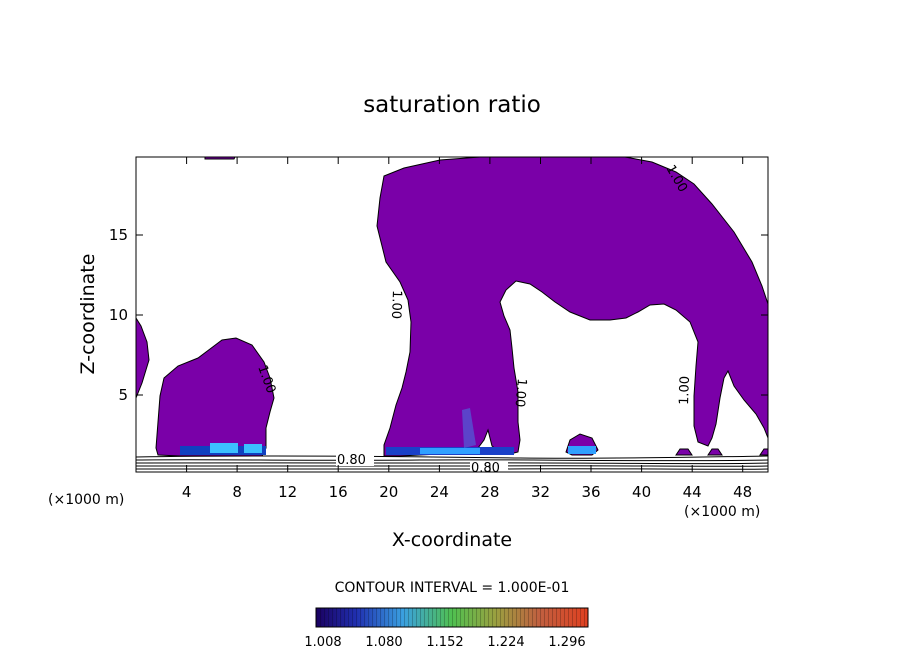  What do you see at coordinates (450, 451) in the screenshot?
I see `blob-plume-core` at bounding box center [450, 451].